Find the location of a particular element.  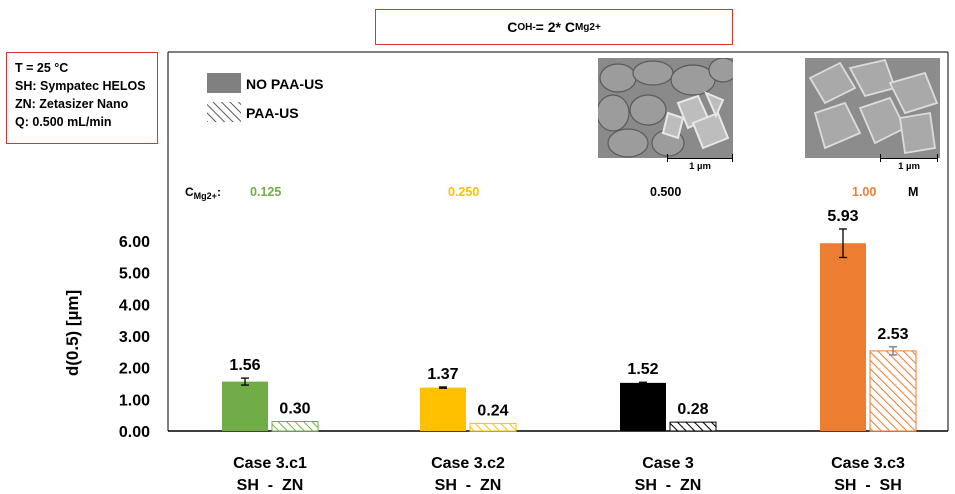

conc-value: 0.500 is located at coordinates (665, 192).